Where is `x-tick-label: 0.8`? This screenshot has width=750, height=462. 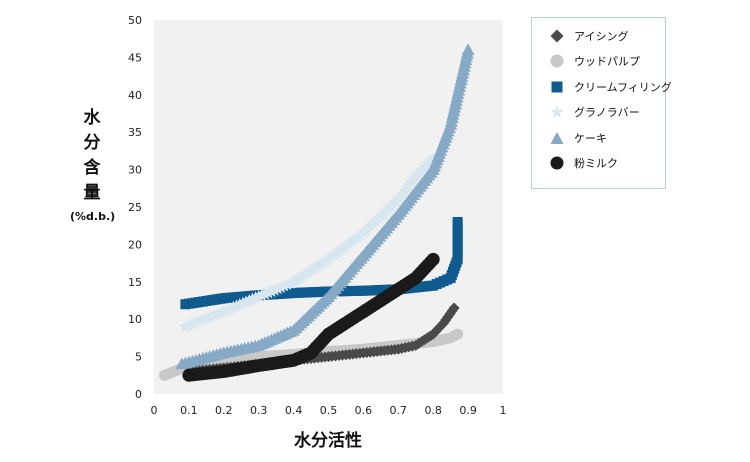 x-tick-label: 0.8 is located at coordinates (433, 410).